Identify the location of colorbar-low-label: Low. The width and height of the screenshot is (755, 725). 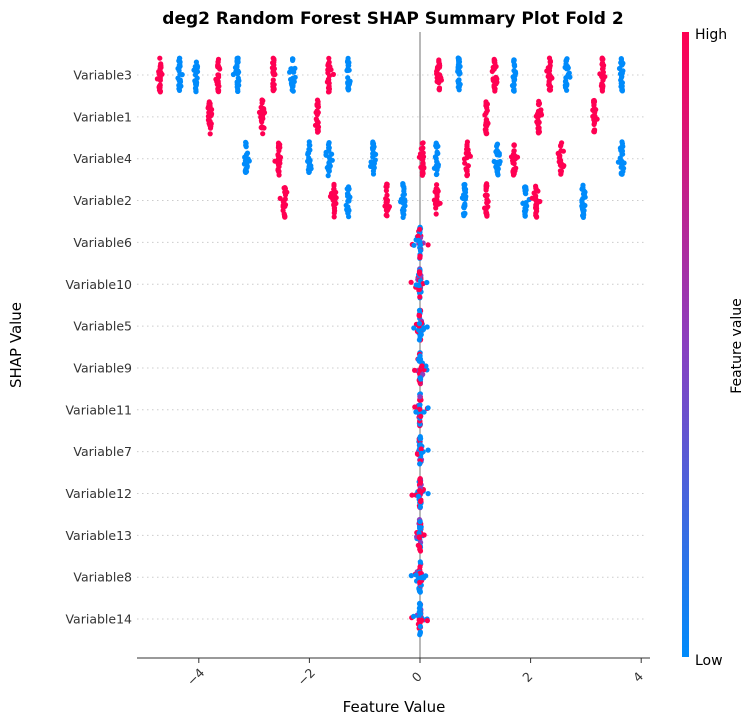
(709, 661).